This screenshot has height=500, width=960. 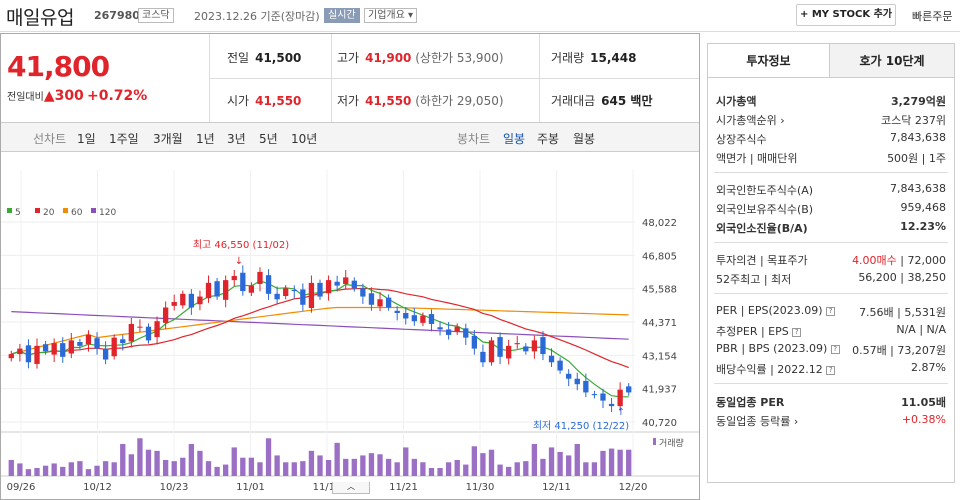 What do you see at coordinates (659, 290) in the screenshot?
I see `y-tick-label: 45,588` at bounding box center [659, 290].